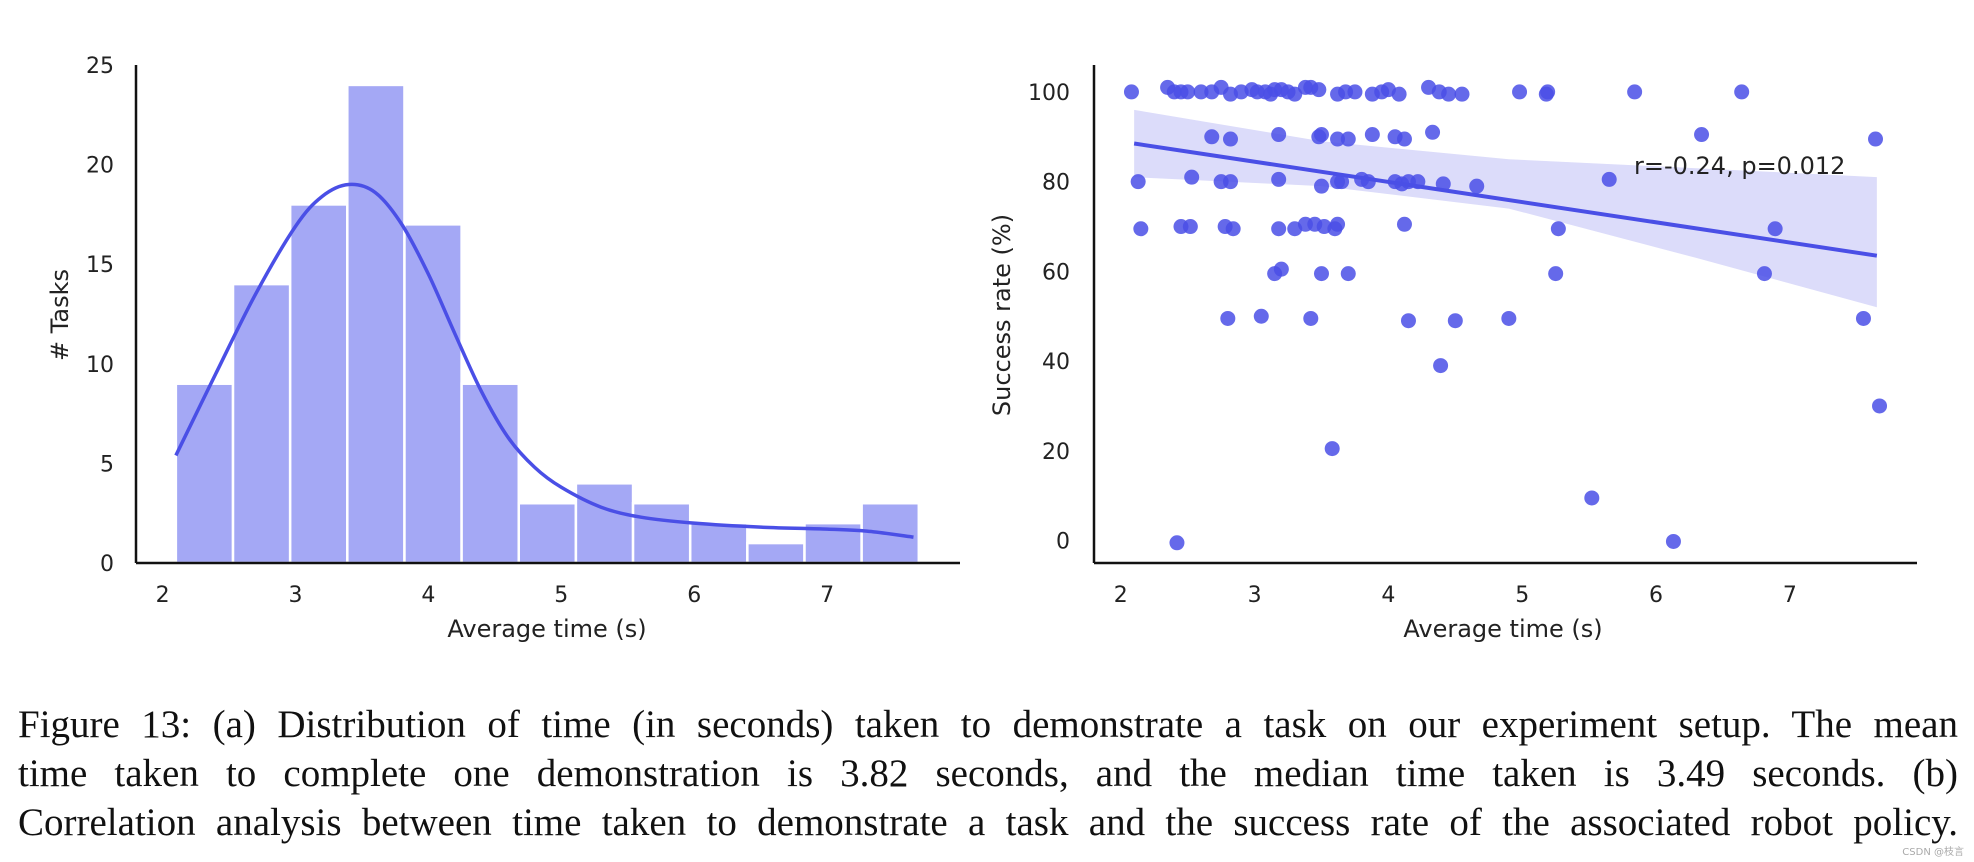 Image resolution: width=1974 pixels, height=862 pixels. What do you see at coordinates (107, 464) in the screenshot?
I see `y-tick-label: 5` at bounding box center [107, 464].